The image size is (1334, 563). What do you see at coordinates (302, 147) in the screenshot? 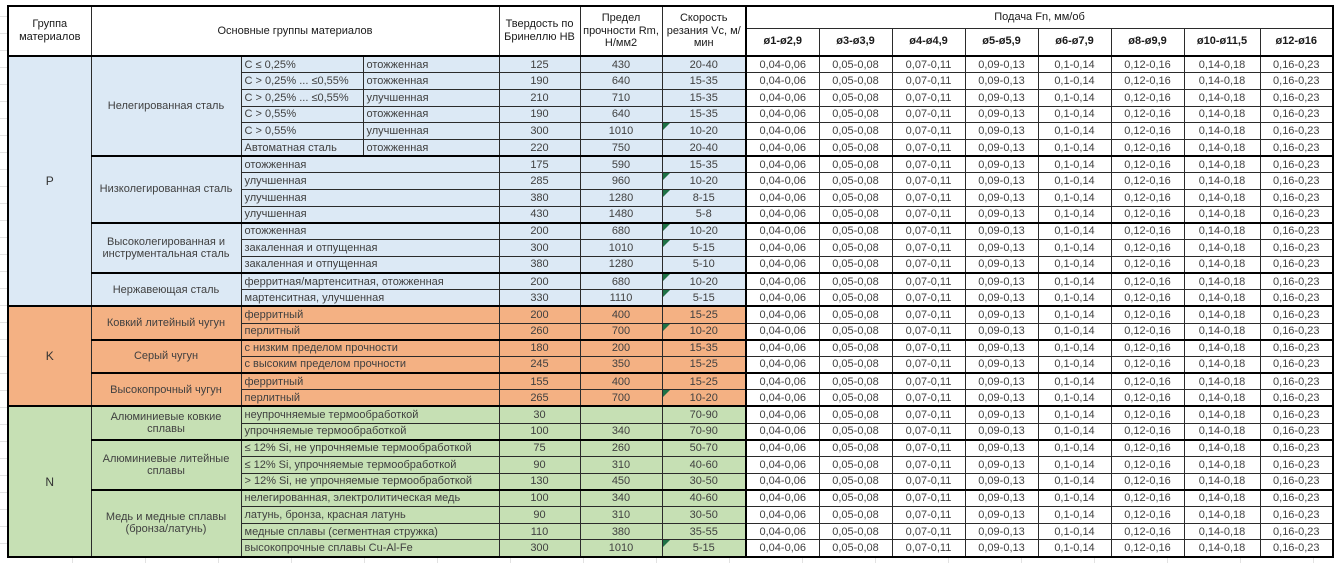
I see `spec-cell: Автоматная сталь` at bounding box center [302, 147].